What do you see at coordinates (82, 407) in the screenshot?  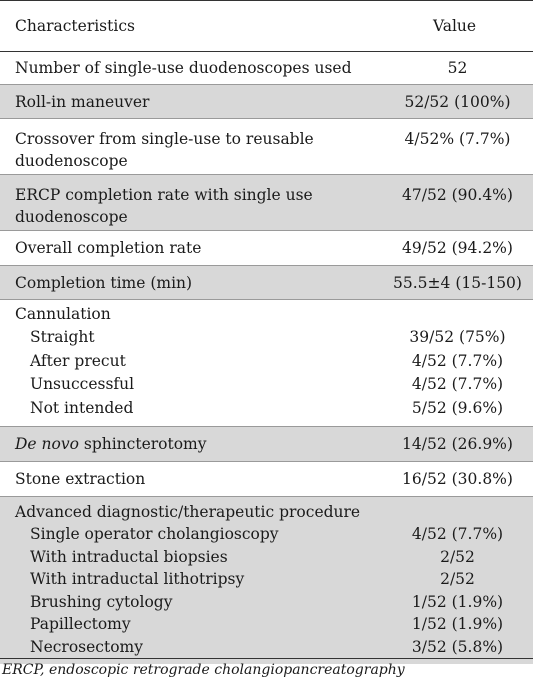 I see `sub-row-label: Not intended` at bounding box center [82, 407].